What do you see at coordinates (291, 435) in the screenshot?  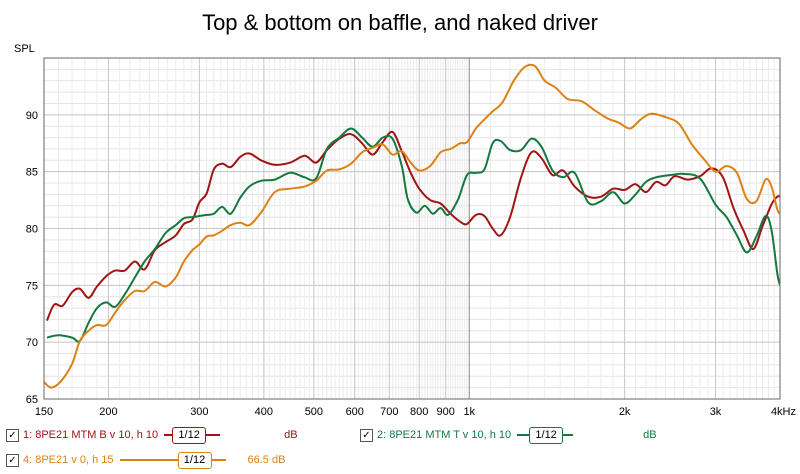 I see `legend-1-offset: dB` at bounding box center [291, 435].